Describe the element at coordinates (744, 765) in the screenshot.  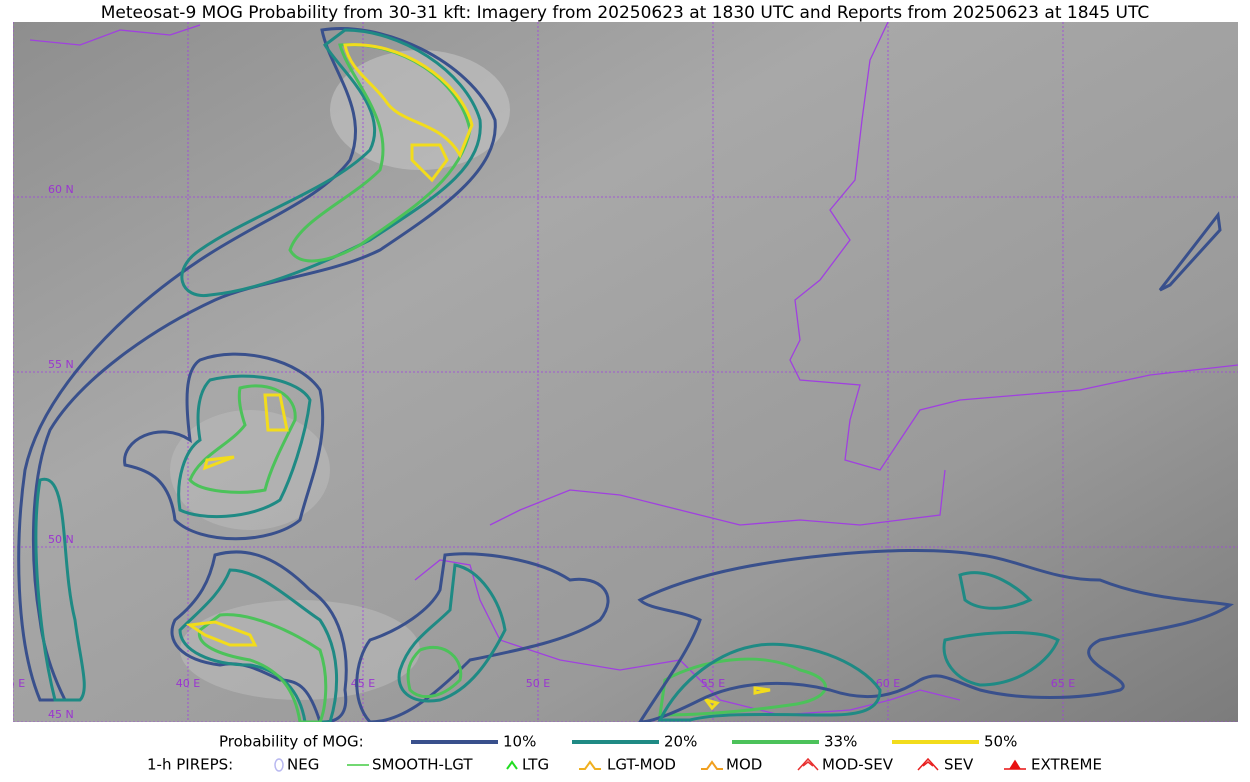
I see `legend-label: MOD` at that location.